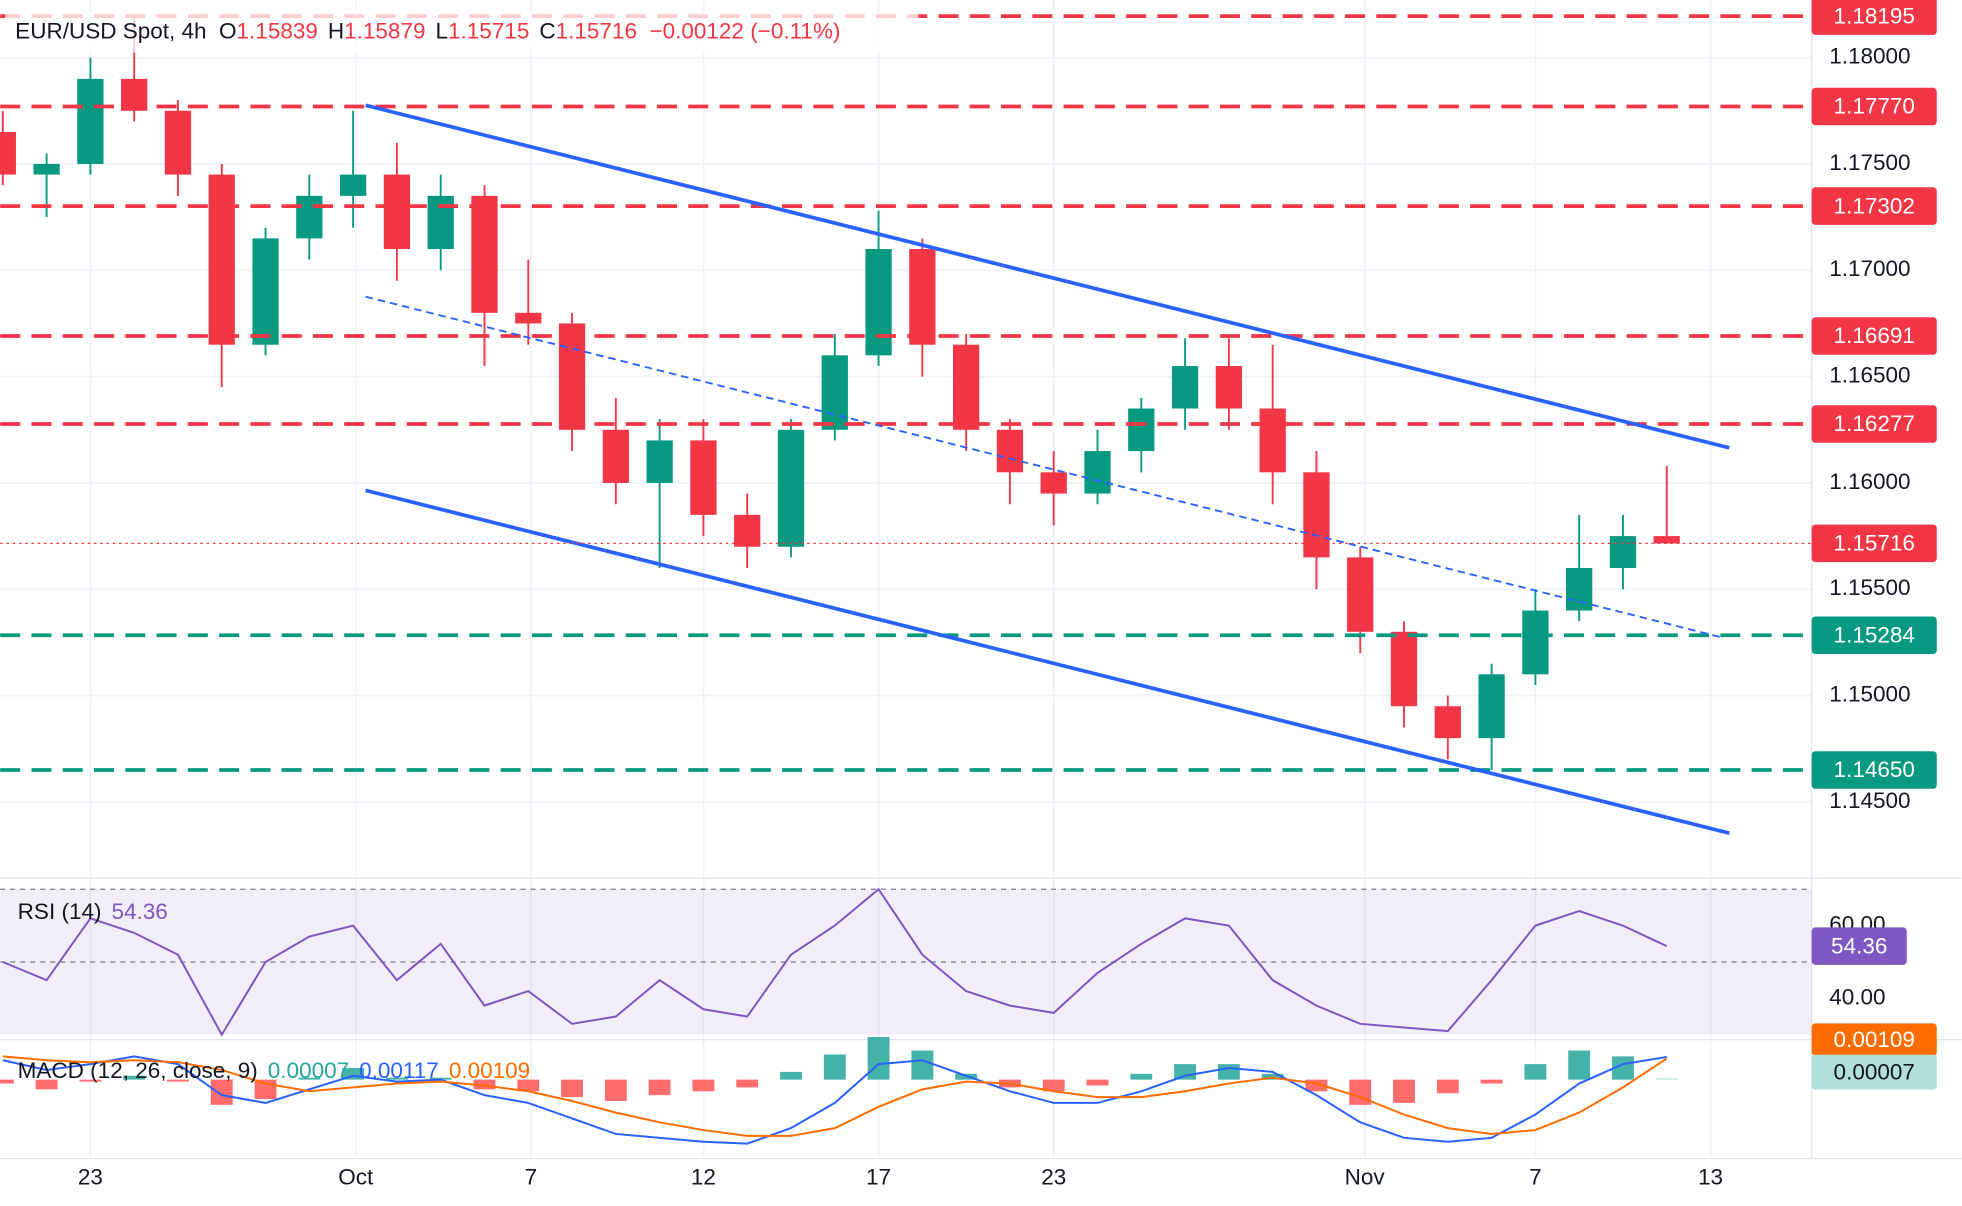  I want to click on y-tick-label: 1.16500, so click(1869, 375).